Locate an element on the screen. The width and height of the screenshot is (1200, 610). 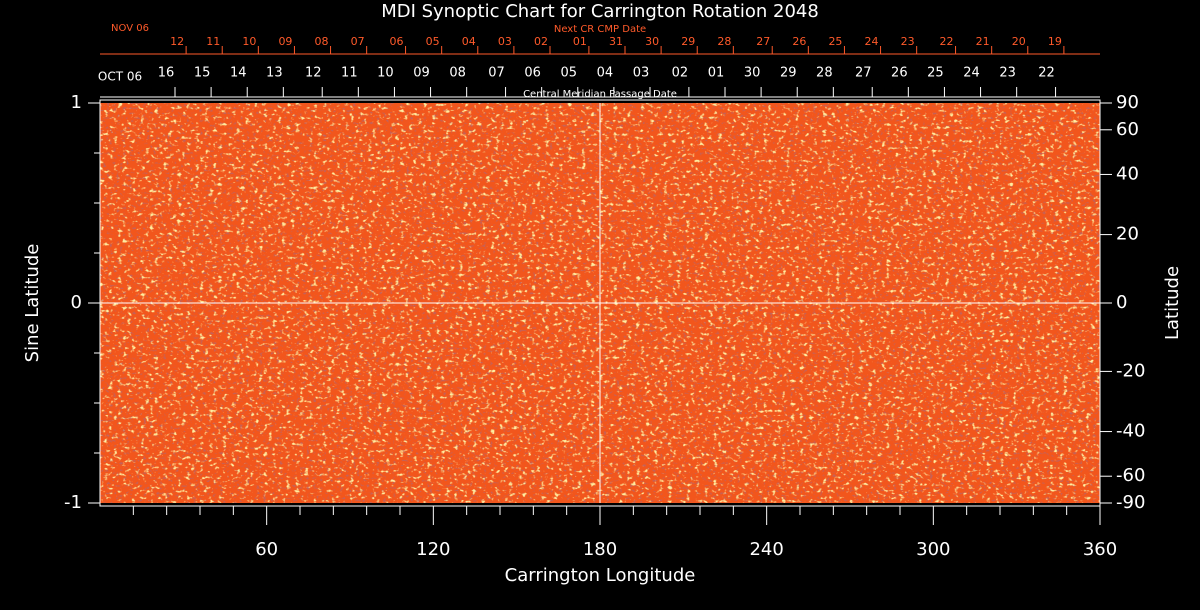
y2-tick-label: 0 is located at coordinates (1121, 302).